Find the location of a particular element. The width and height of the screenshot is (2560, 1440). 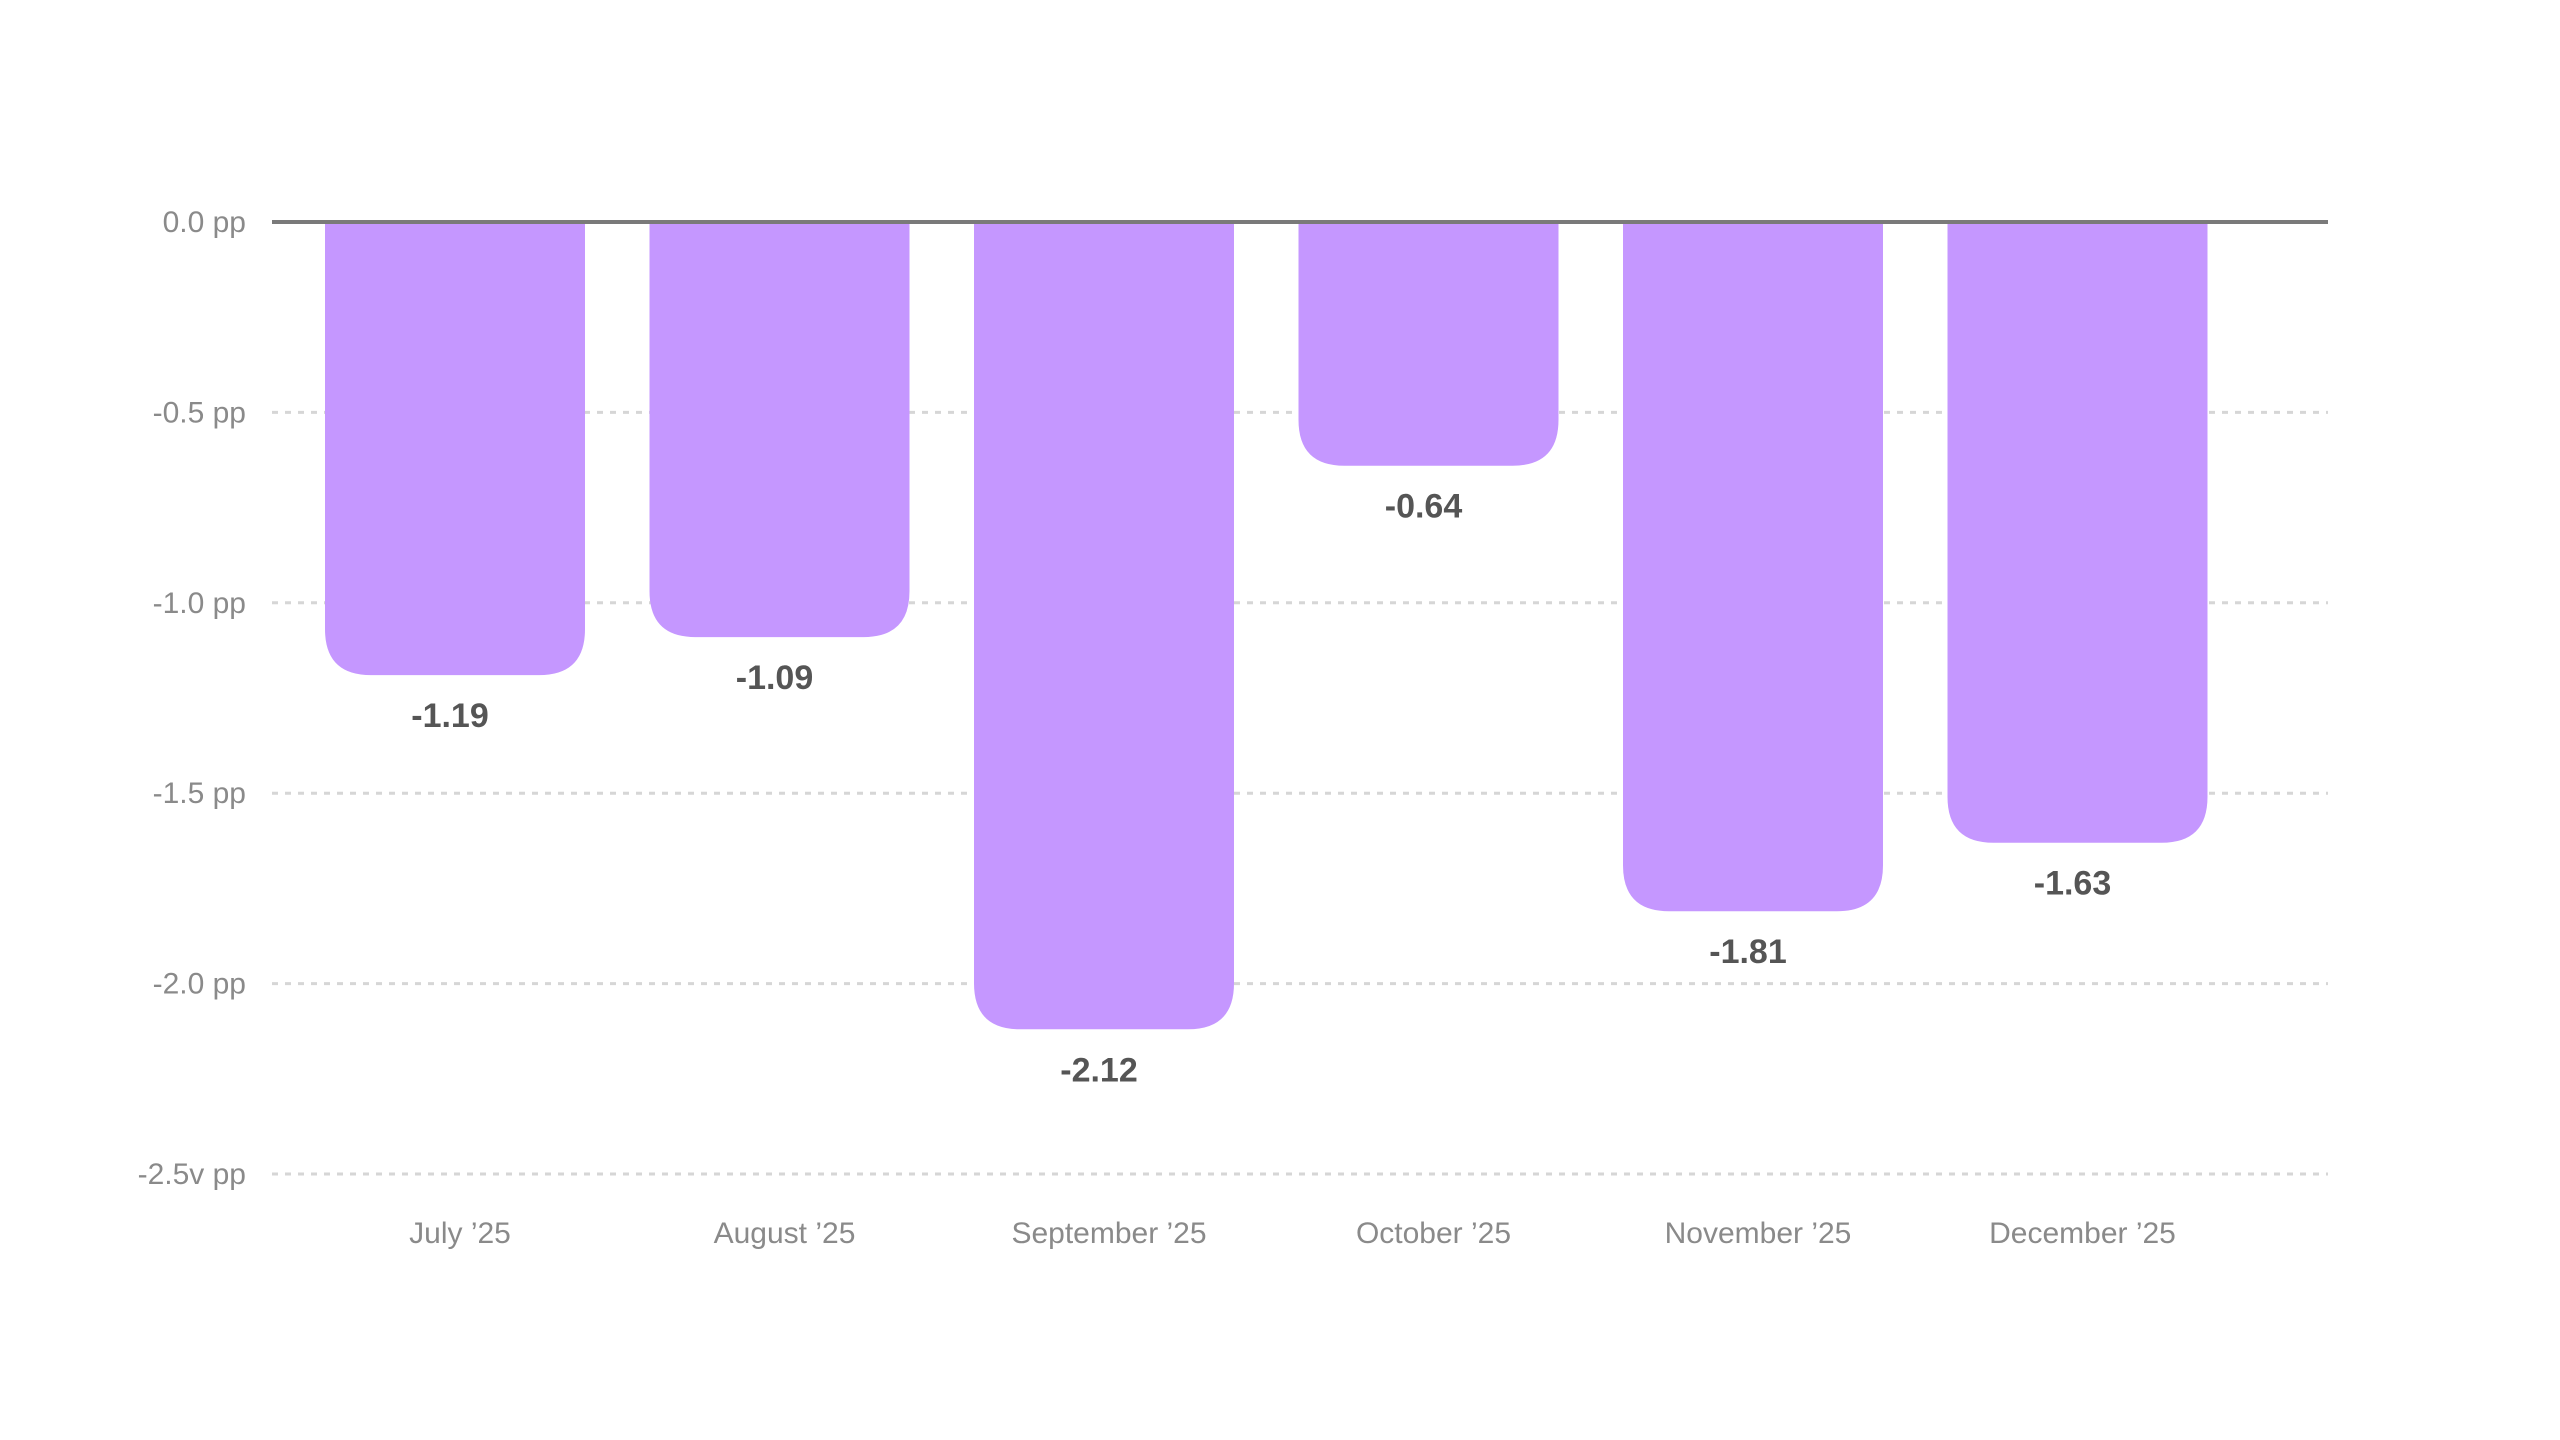

y-tick-label: 0.0 pp is located at coordinates (204, 222).